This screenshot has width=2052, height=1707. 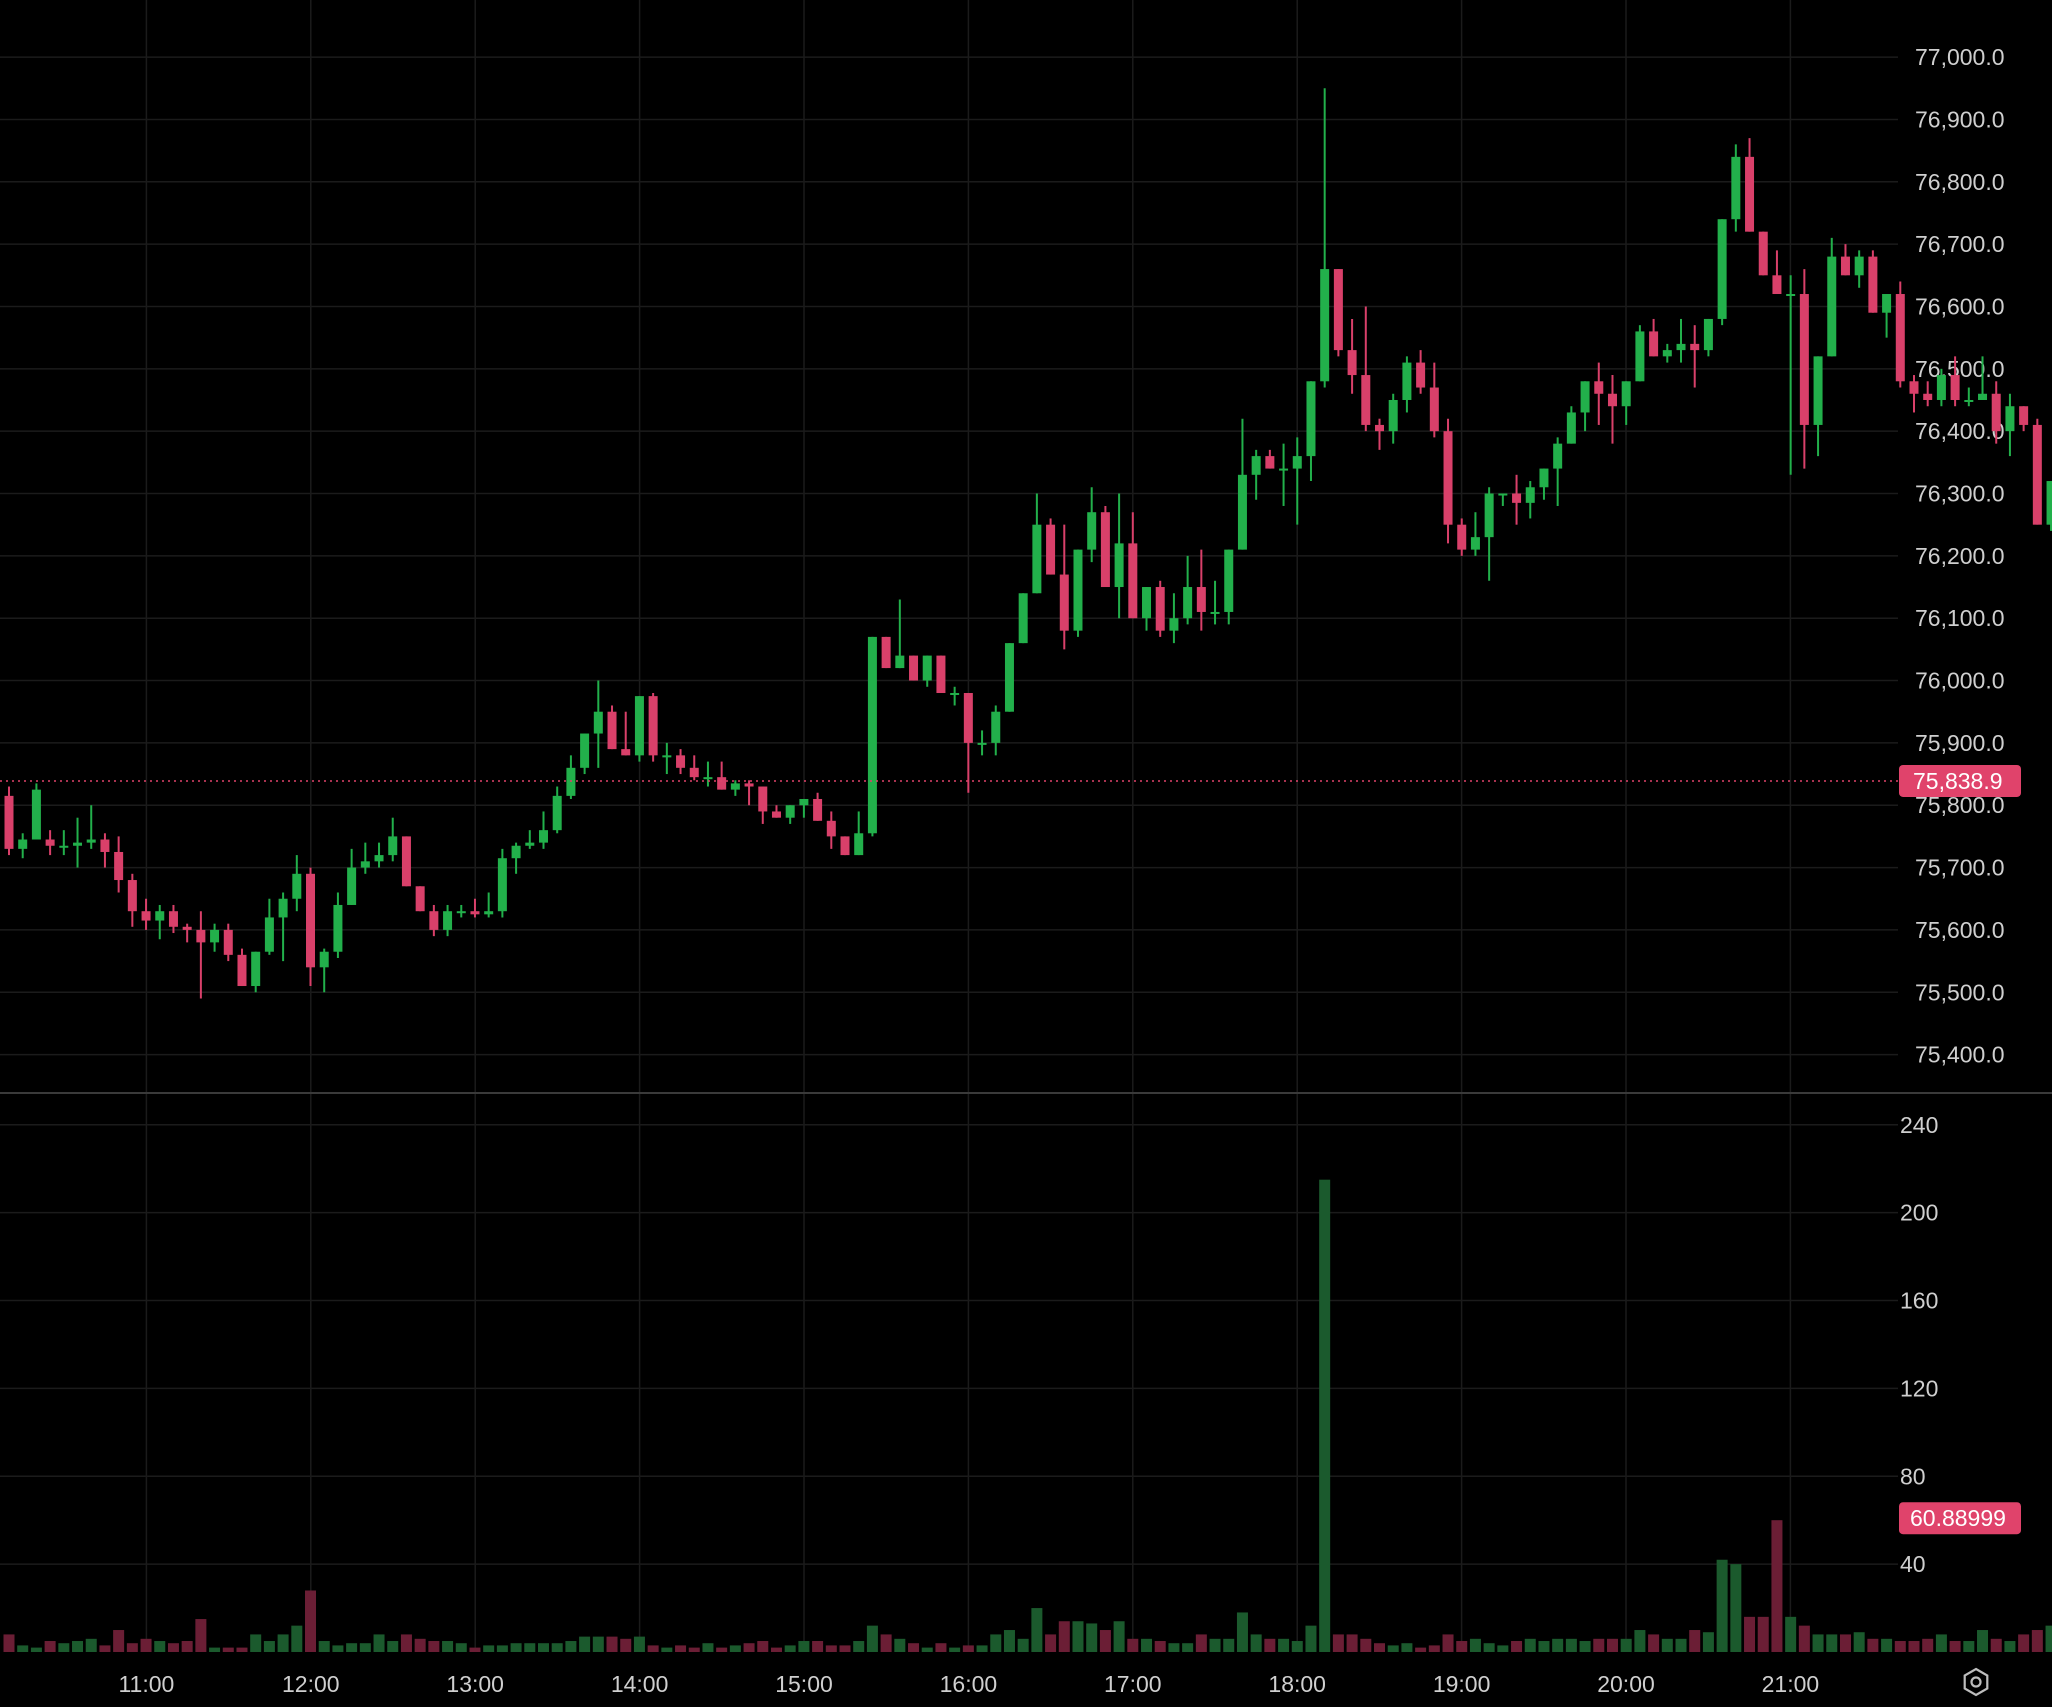 I want to click on time-tick-label: 11:00, so click(x=146, y=1684).